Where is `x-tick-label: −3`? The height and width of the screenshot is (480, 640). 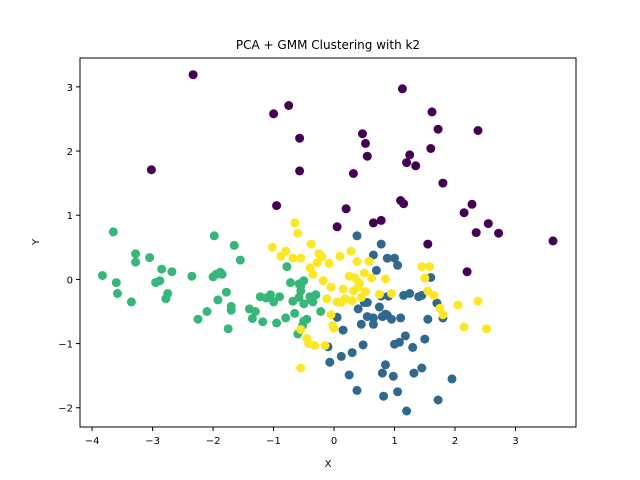 x-tick-label: −3 is located at coordinates (152, 441).